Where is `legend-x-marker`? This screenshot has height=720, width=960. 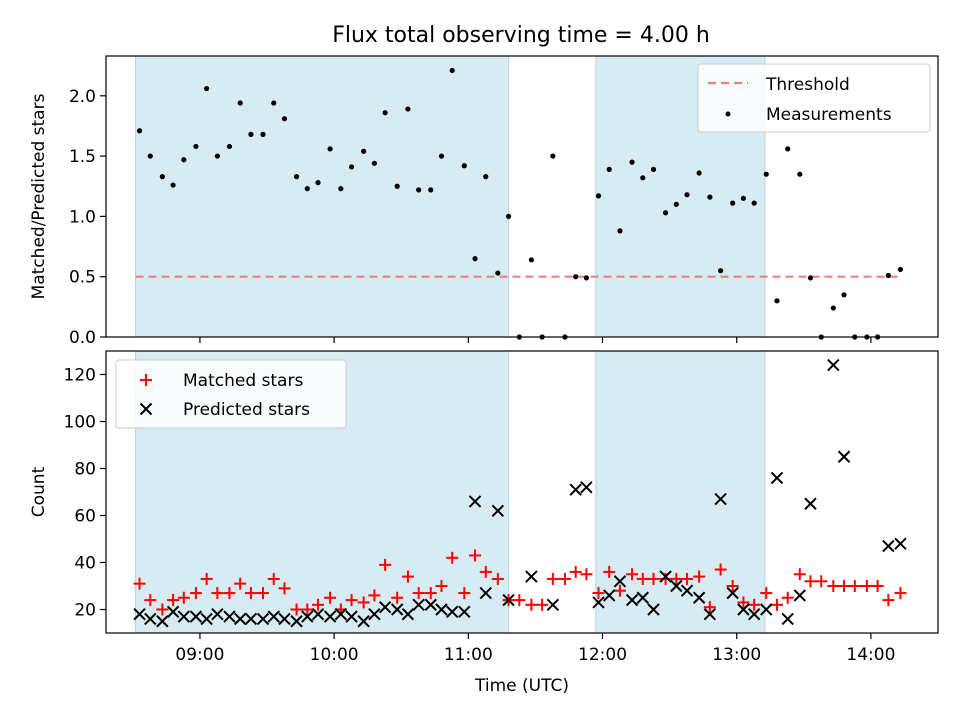
legend-x-marker is located at coordinates (146, 409).